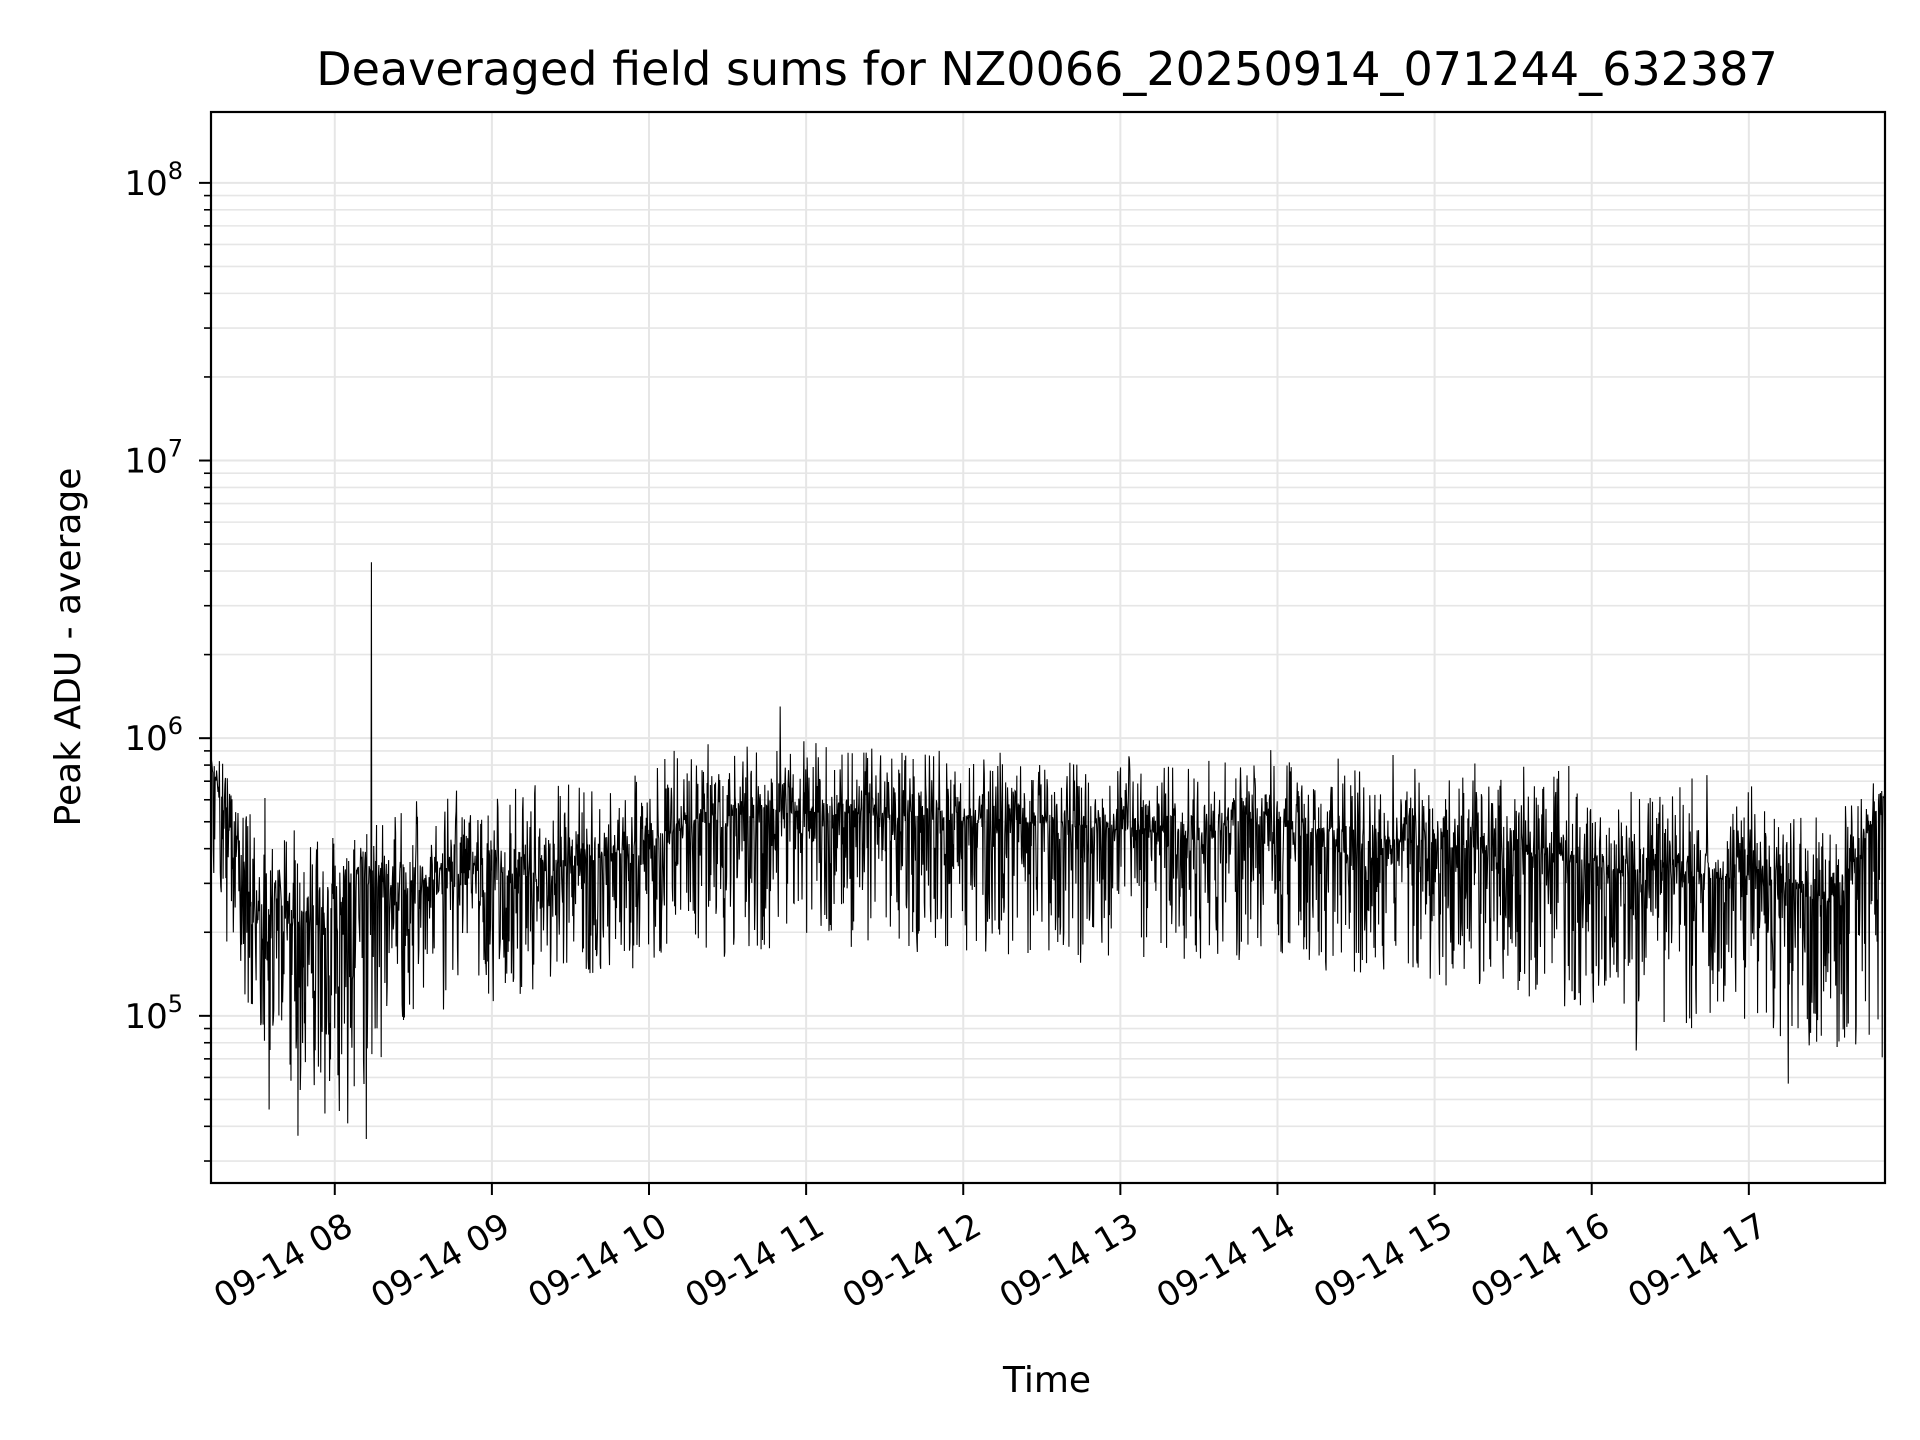 This screenshot has height=1440, width=1920. Describe the element at coordinates (153, 1013) in the screenshot. I see `y-tick-label: 10⁵` at that location.